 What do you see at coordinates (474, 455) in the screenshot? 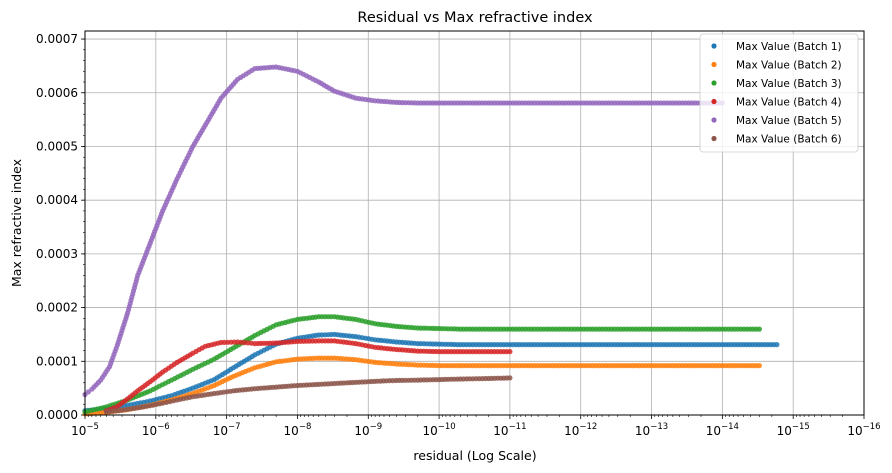
I see `x-axis-label: residual (Log Scale)` at bounding box center [474, 455].